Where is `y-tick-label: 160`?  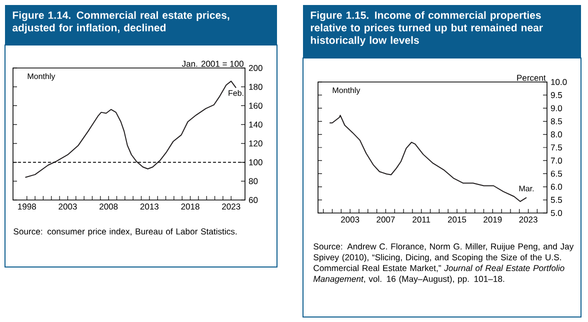
y-tick-label: 160 is located at coordinates (255, 105).